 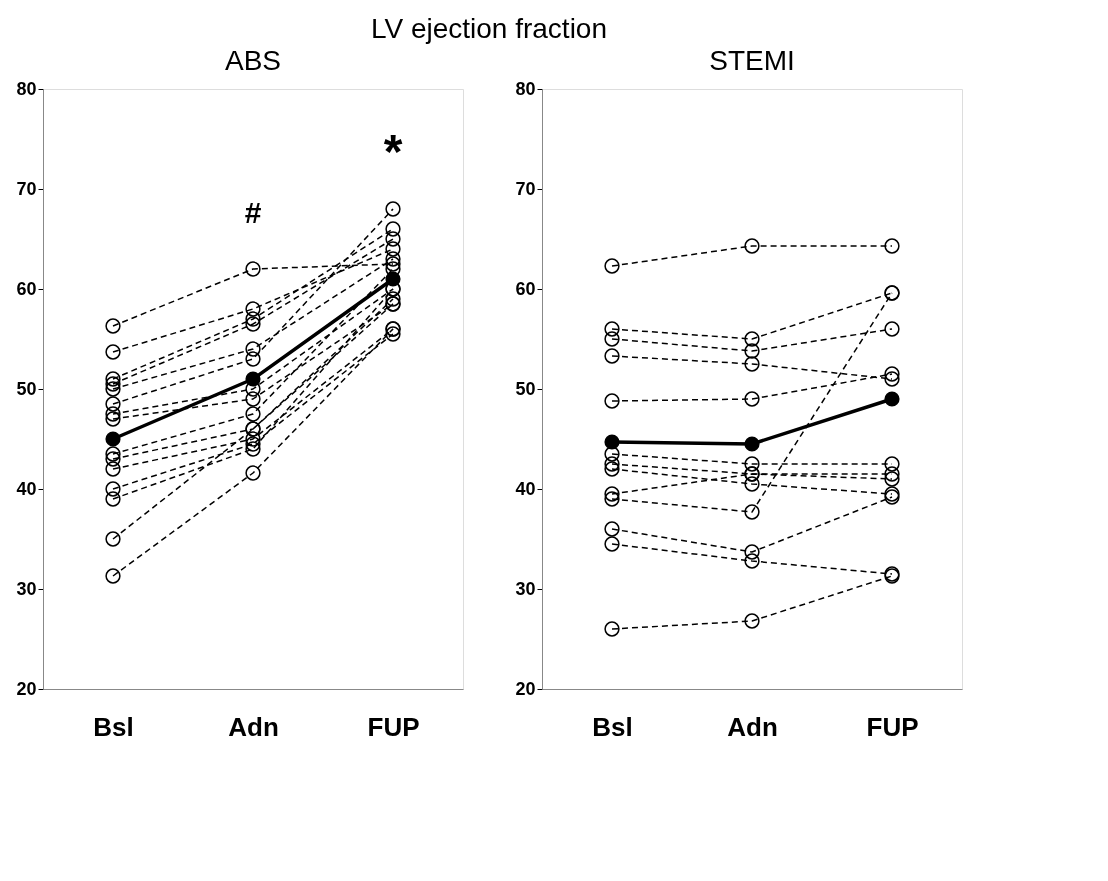 I want to click on annotation: #, so click(x=253, y=212).